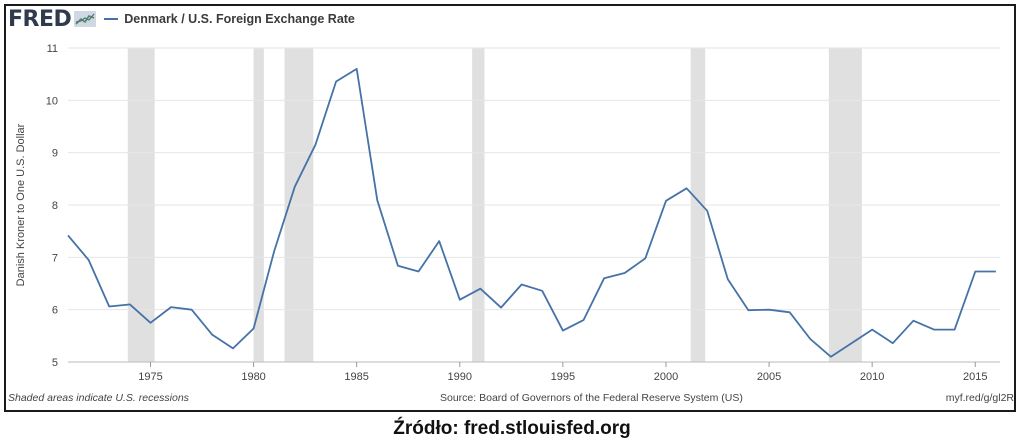 The height and width of the screenshot is (445, 1024). What do you see at coordinates (336, 81) in the screenshot?
I see `data-point-1984` at bounding box center [336, 81].